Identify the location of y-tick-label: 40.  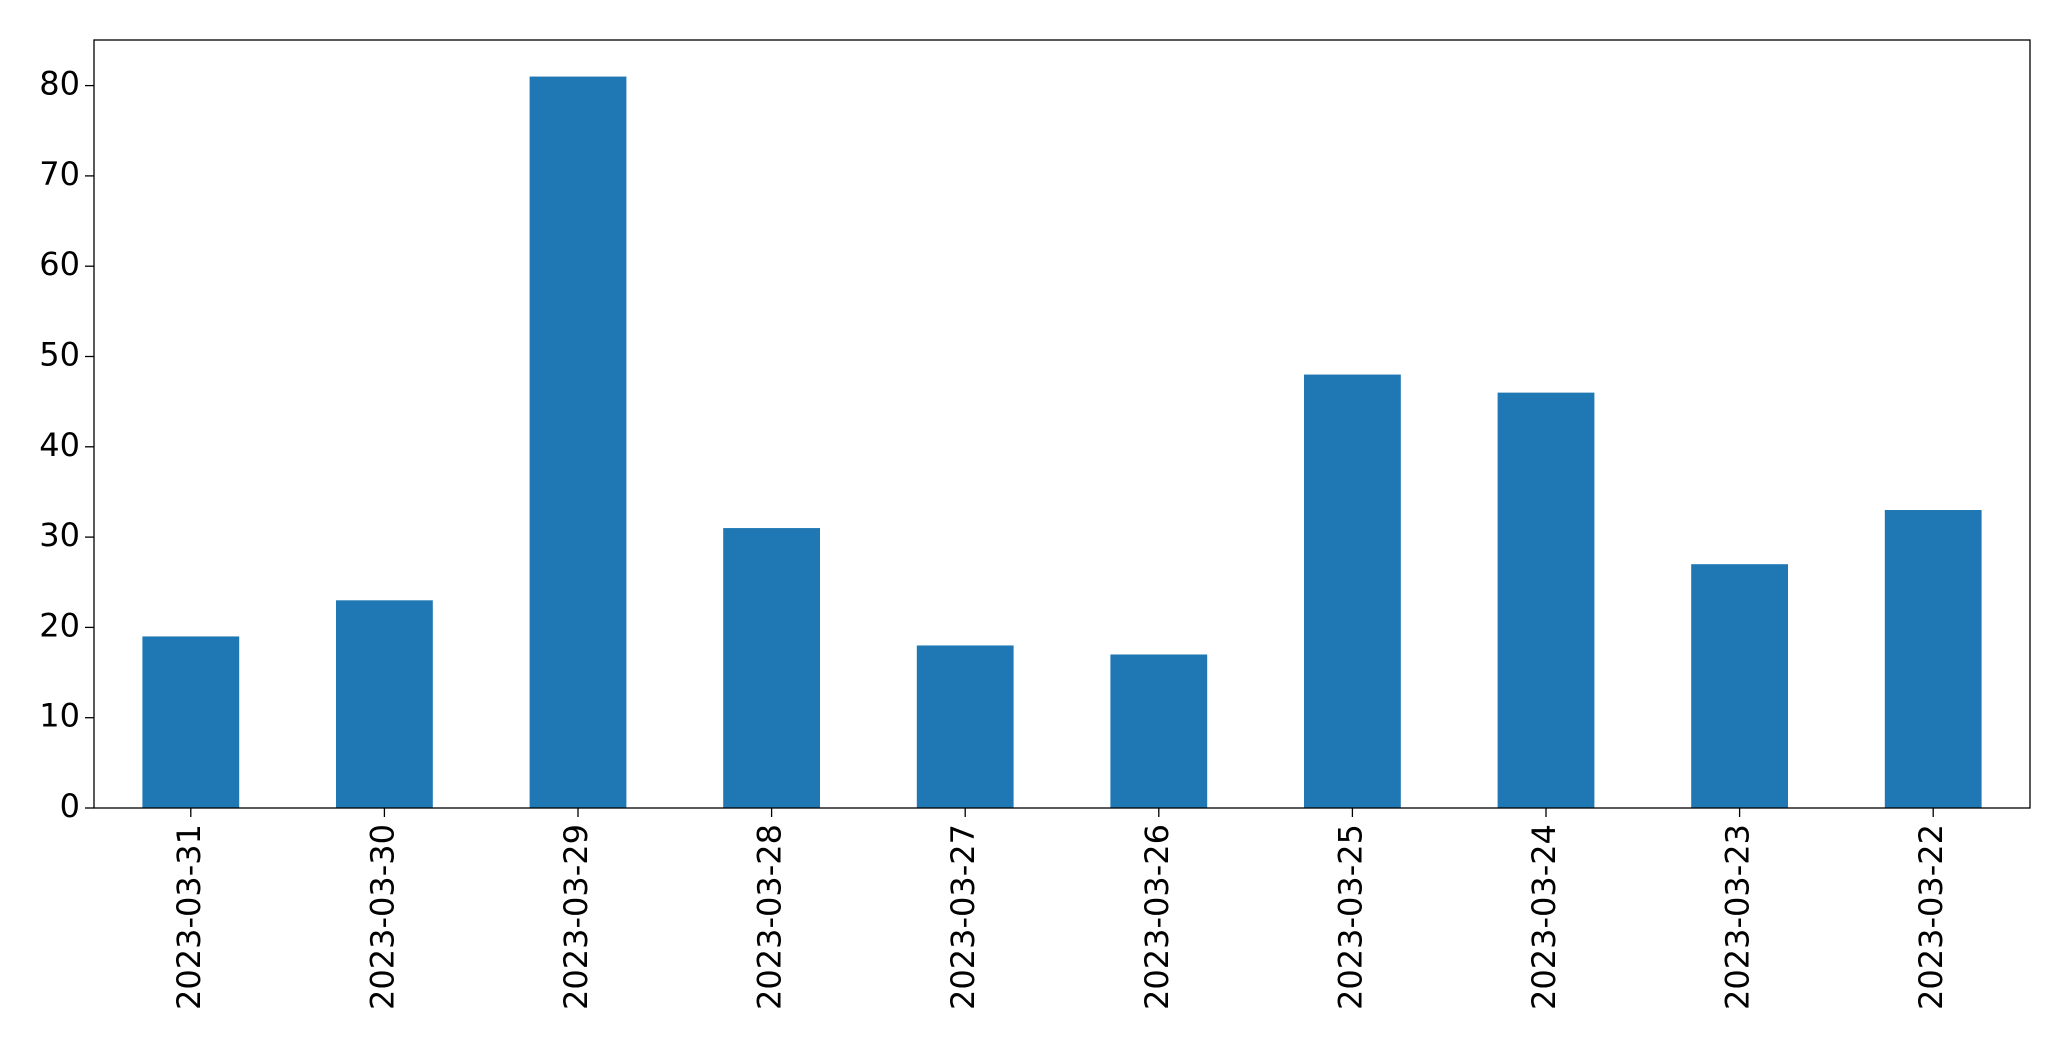
(59, 445).